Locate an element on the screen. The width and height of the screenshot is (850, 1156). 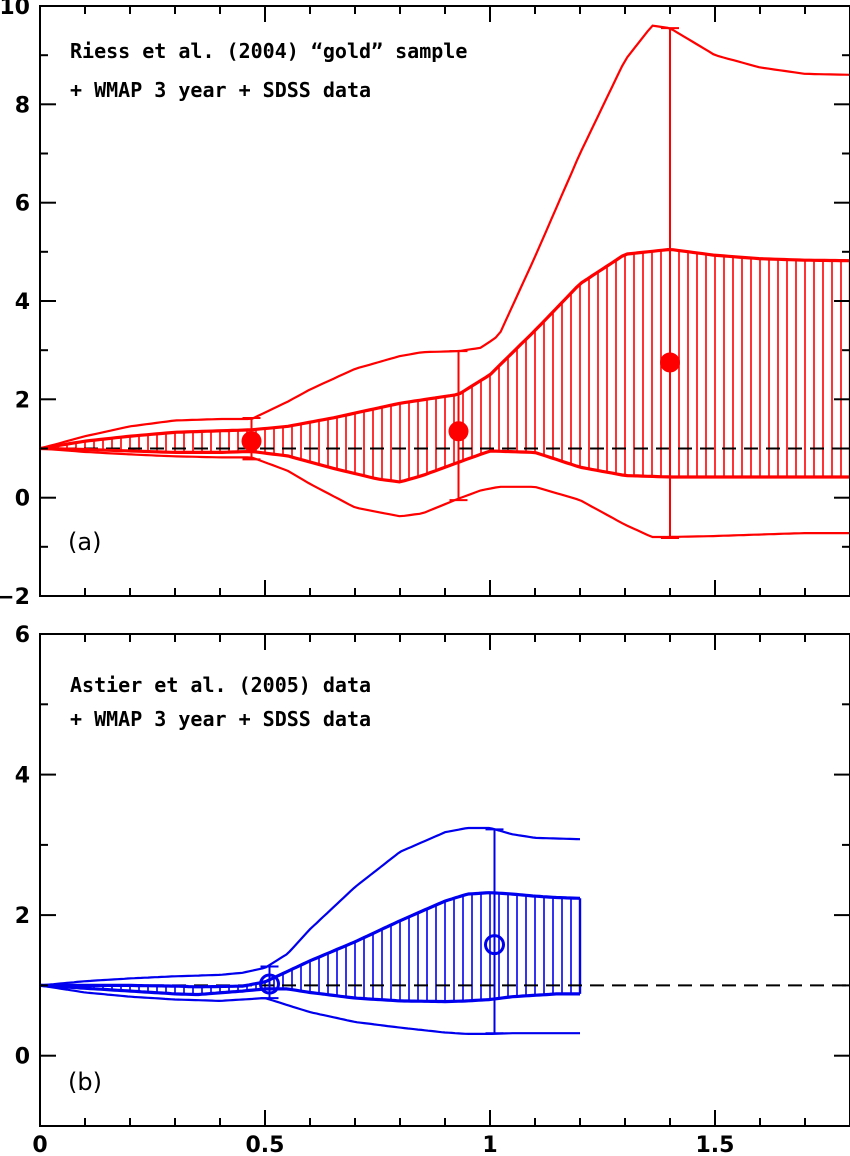
panel-b-band-95-upper is located at coordinates (310, 906).